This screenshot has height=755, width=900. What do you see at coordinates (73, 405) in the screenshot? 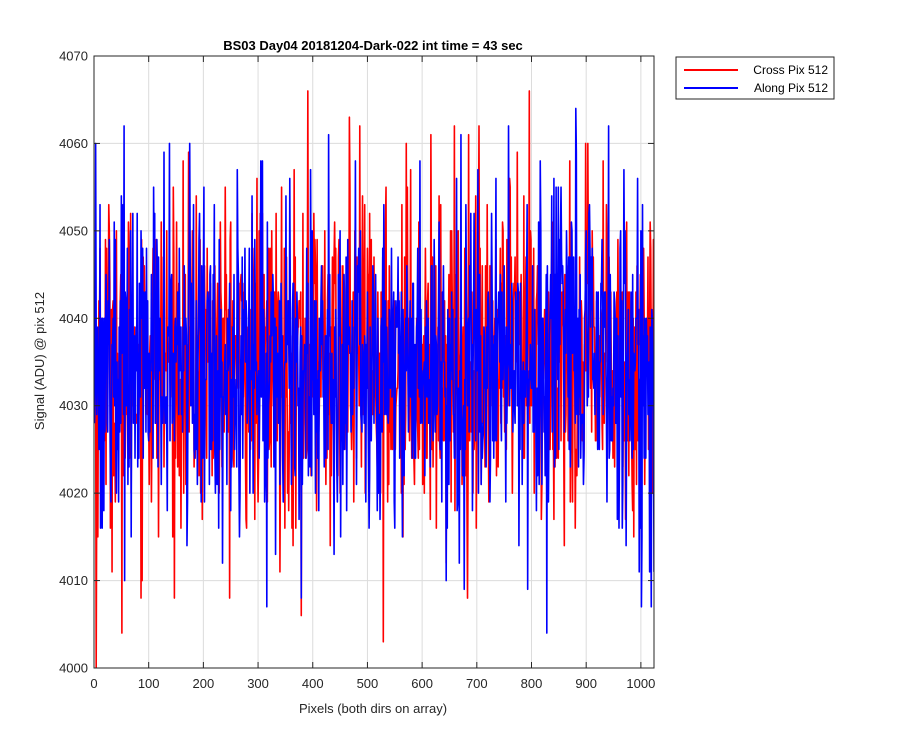
I see `y-tick-label: 4030` at bounding box center [73, 405].